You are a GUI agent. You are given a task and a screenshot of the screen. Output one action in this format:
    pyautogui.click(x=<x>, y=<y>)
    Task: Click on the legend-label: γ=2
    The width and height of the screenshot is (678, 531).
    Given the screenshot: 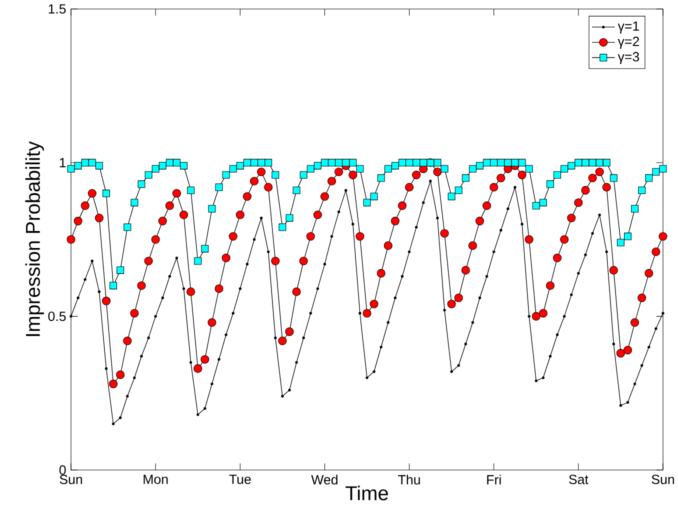 What is the action you would take?
    pyautogui.click(x=628, y=42)
    